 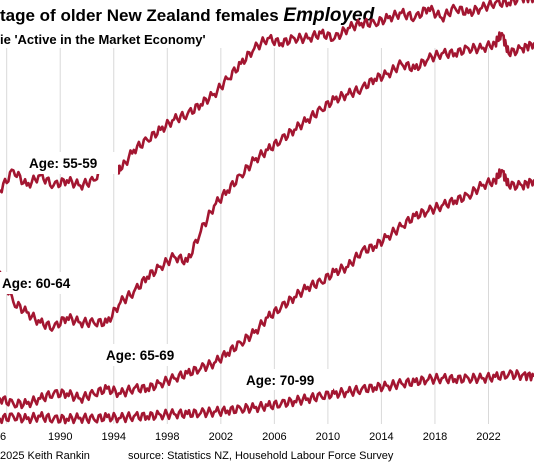 I want to click on x-tick-label: 1998, so click(x=167, y=437).